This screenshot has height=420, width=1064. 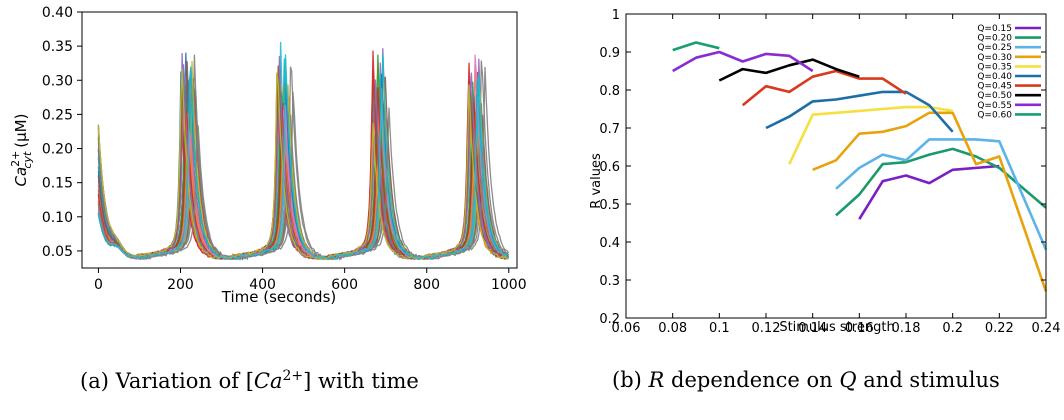 I want to click on chart-b-y-tick-label: 0.4, so click(x=609, y=243).